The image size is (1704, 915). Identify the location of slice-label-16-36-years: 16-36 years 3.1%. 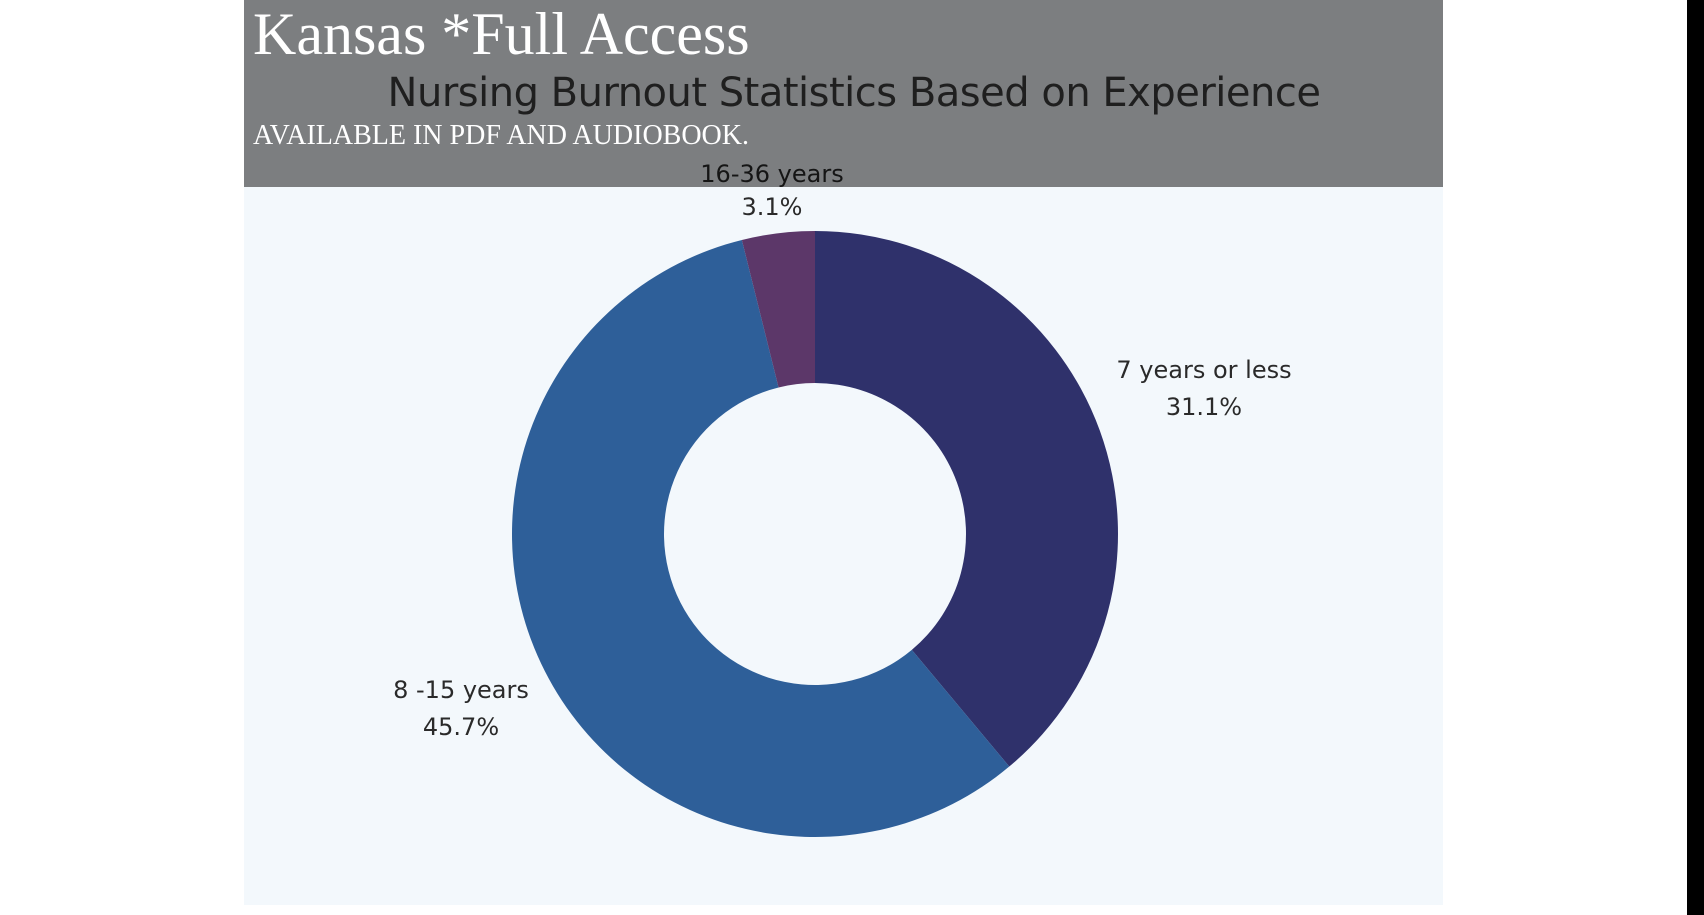
(771, 191).